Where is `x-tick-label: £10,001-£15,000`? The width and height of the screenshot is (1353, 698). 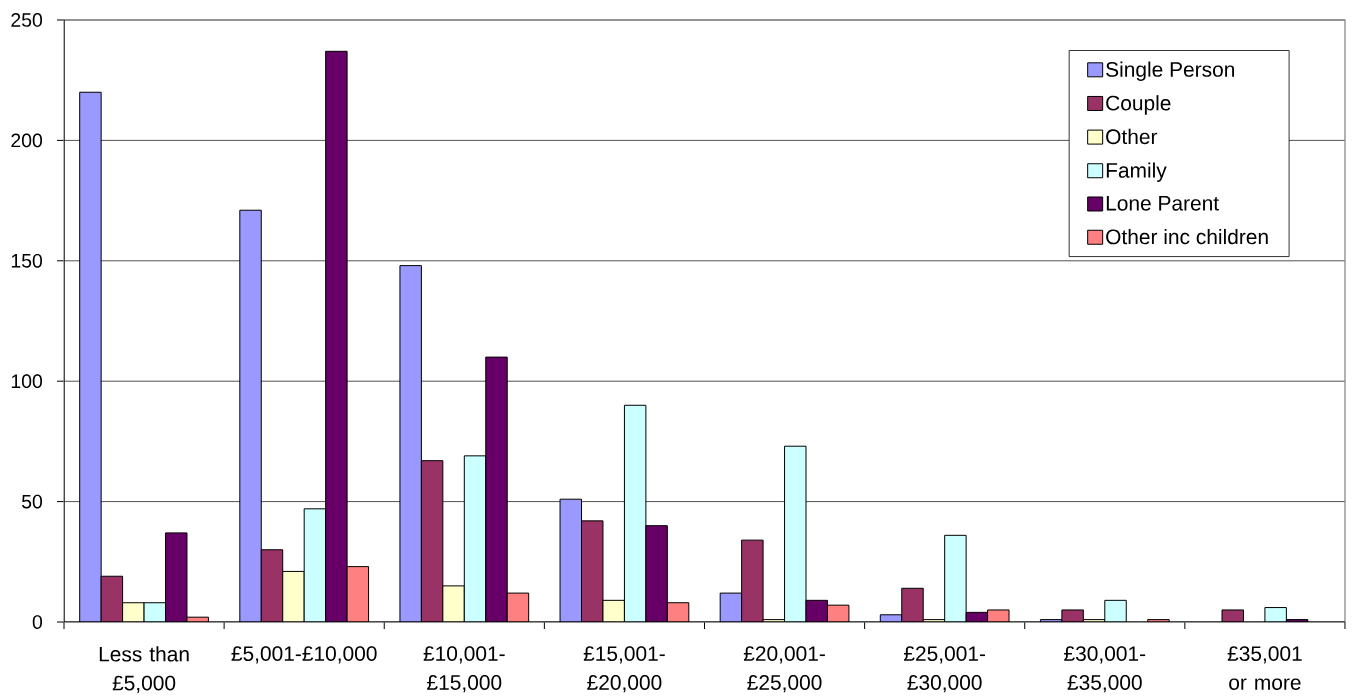
x-tick-label: £10,001-£15,000 is located at coordinates (464, 669).